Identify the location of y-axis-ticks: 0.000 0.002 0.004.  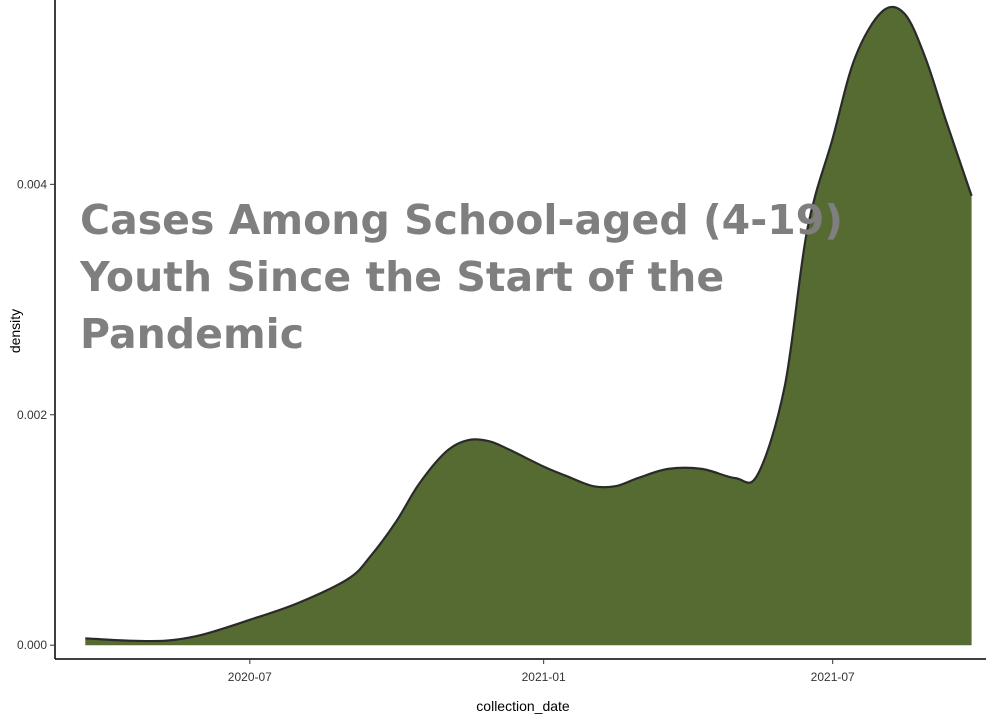
(36, 414).